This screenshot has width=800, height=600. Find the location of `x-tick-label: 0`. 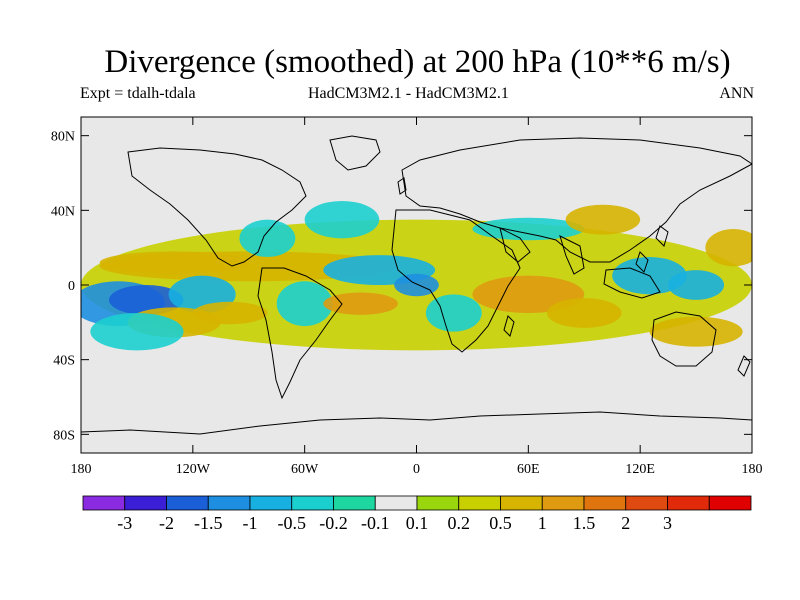

x-tick-label: 0 is located at coordinates (416, 469).